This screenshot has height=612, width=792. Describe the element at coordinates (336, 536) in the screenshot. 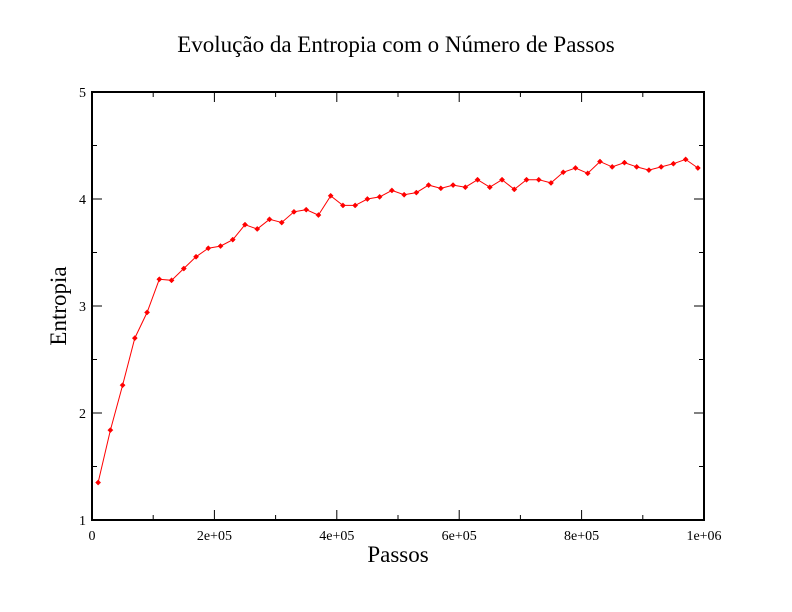

I see `x-tick-label: 4e+05` at that location.